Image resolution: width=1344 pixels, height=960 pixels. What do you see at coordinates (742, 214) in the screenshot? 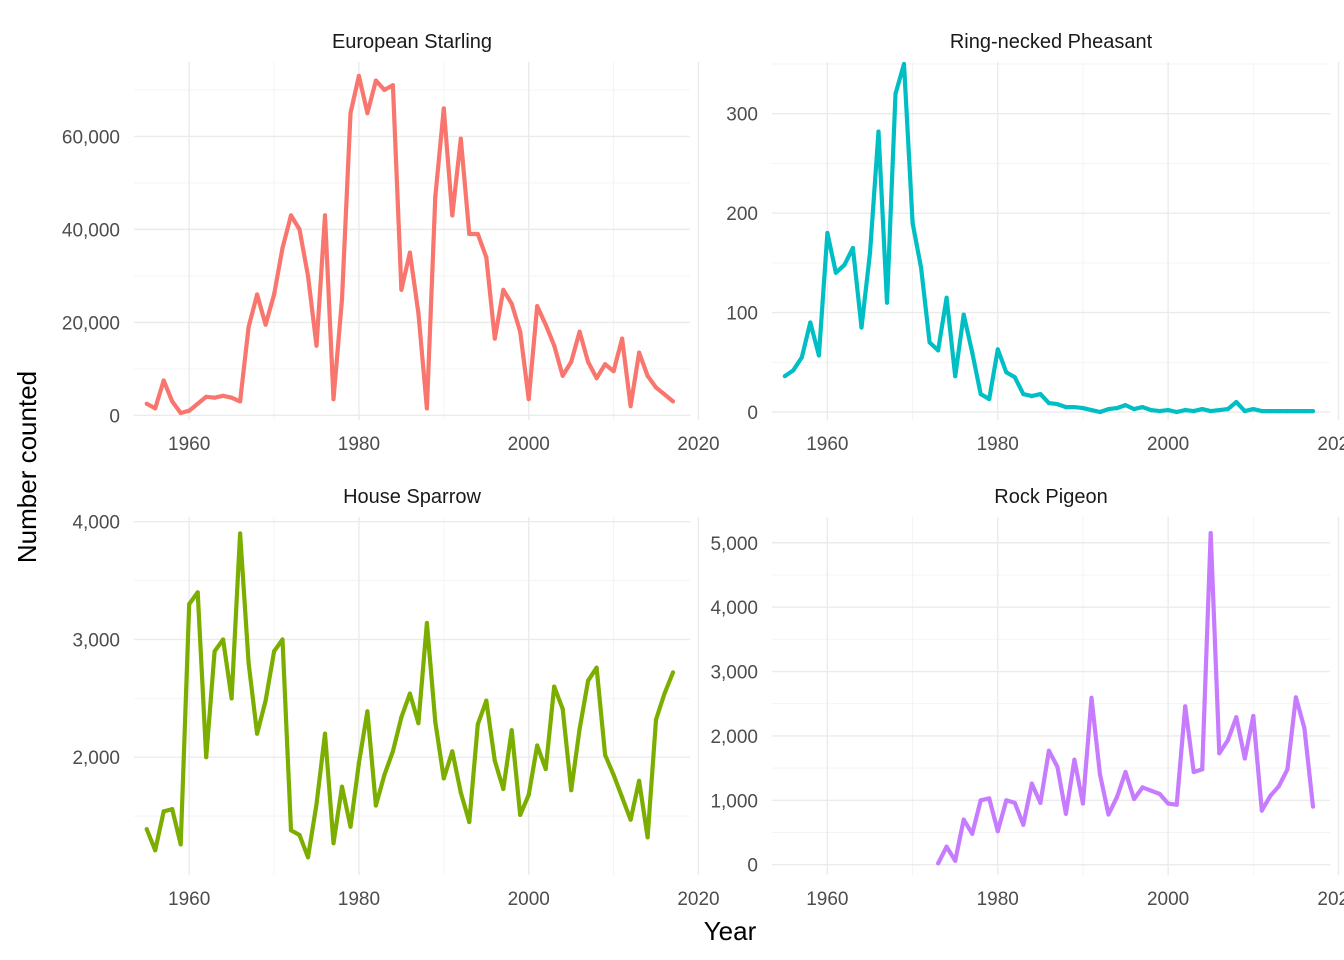
I see `y-tick-label: 200` at bounding box center [742, 214].